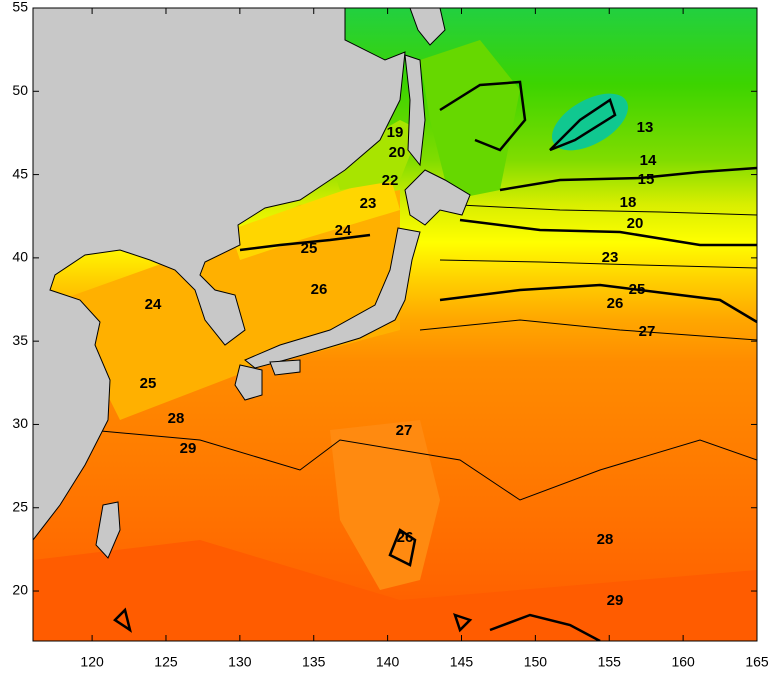 This screenshot has width=772, height=680. I want to click on y-tick-label: 35, so click(20, 340).